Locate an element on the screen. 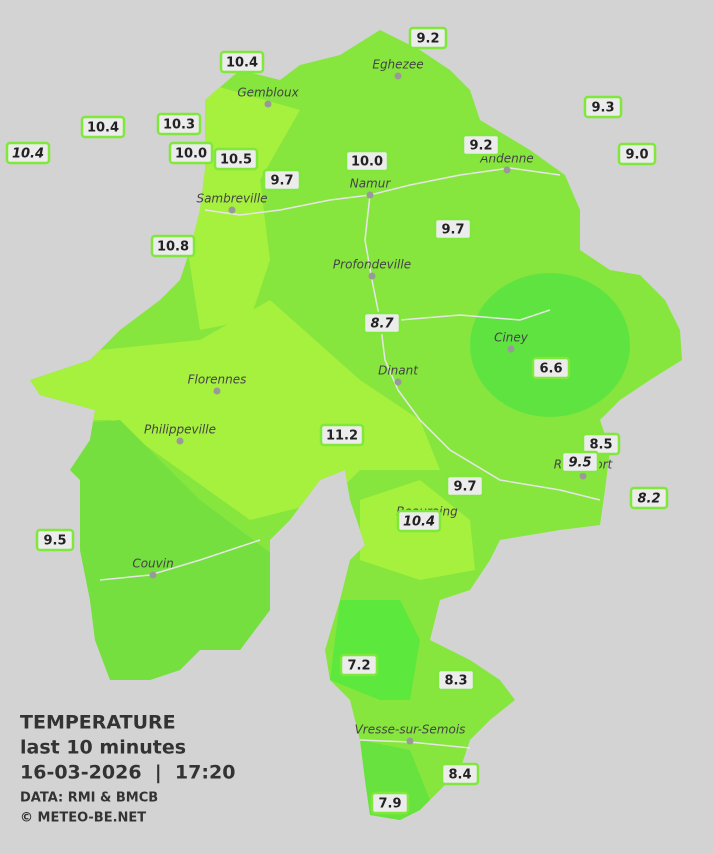 The width and height of the screenshot is (713, 853). station: 10.5 is located at coordinates (236, 159).